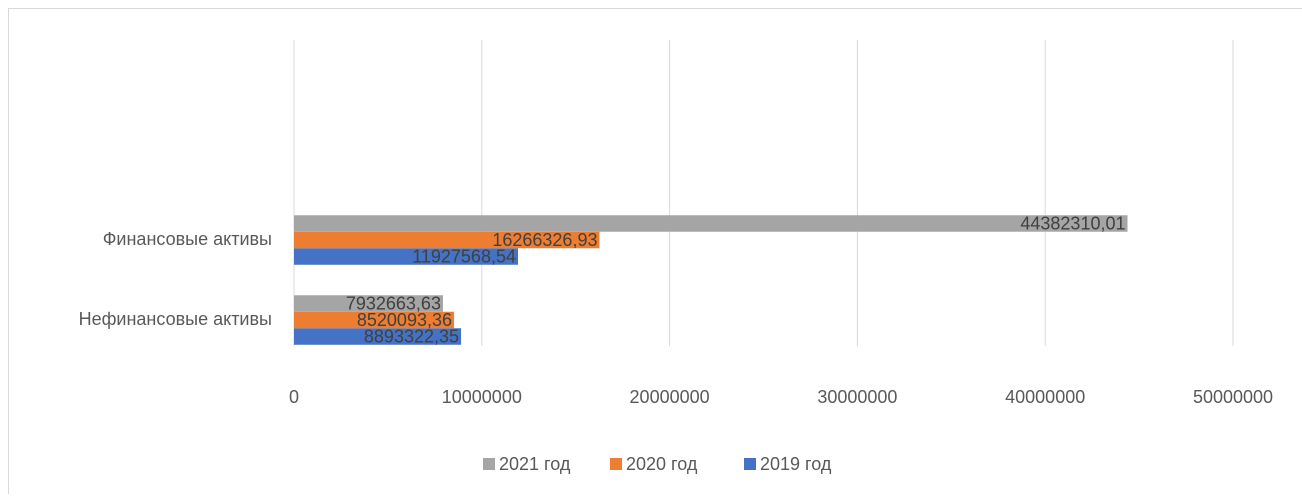  Describe the element at coordinates (393, 303) in the screenshot. I see `data-label: 7932663,63` at that location.